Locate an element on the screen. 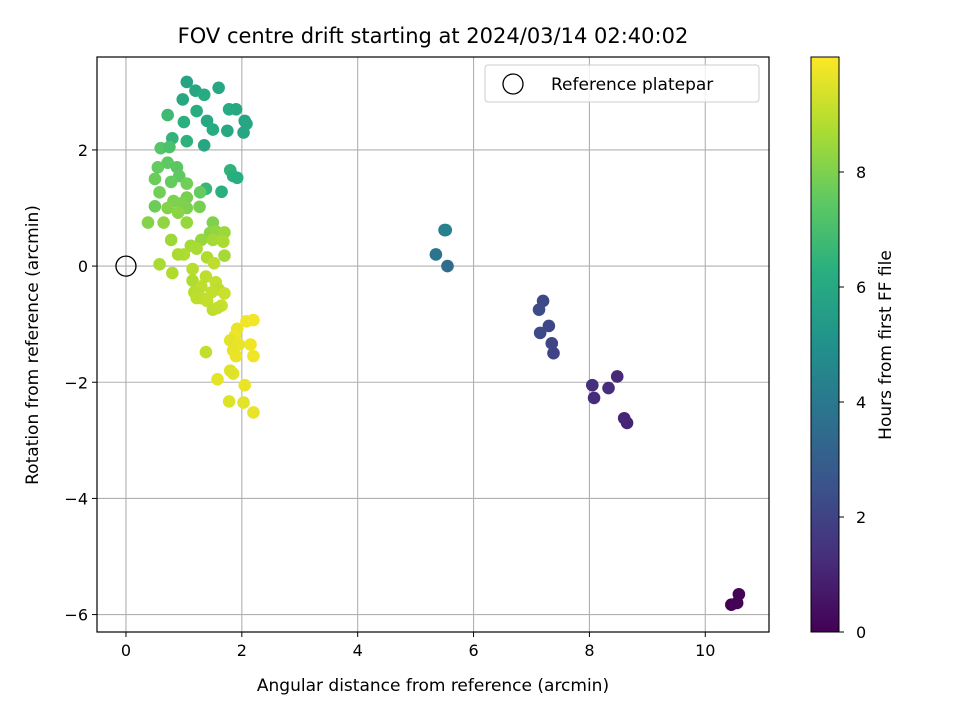 The height and width of the screenshot is (720, 960). x-tick-label: 6 is located at coordinates (473, 650).